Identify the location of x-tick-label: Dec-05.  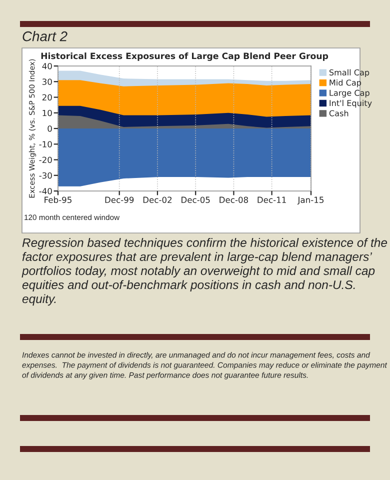
(196, 200).